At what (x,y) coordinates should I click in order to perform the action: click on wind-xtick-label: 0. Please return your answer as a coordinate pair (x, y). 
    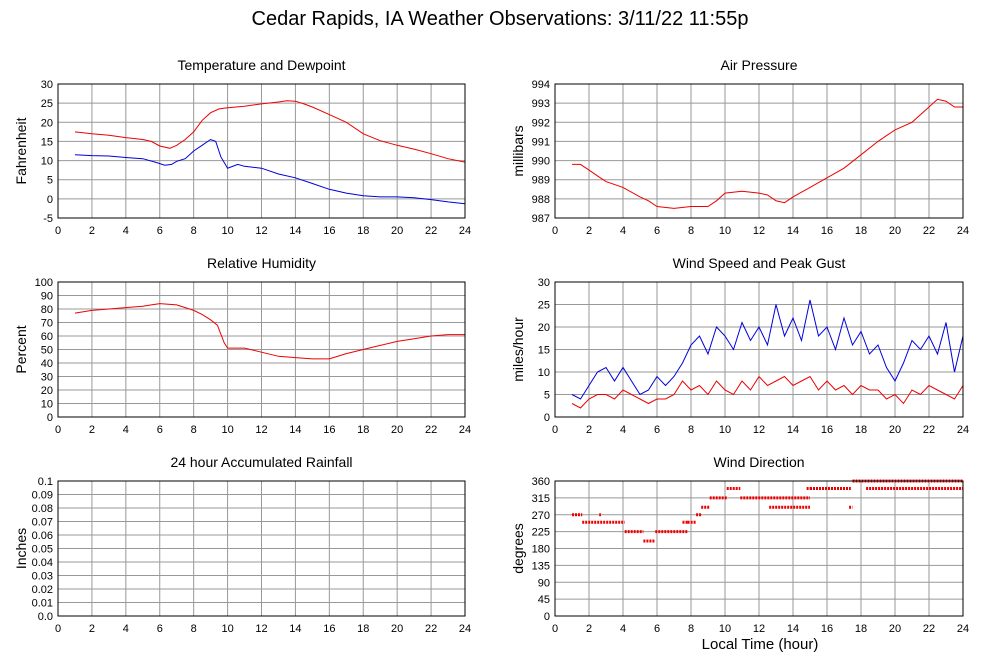
    Looking at the image, I should click on (555, 430).